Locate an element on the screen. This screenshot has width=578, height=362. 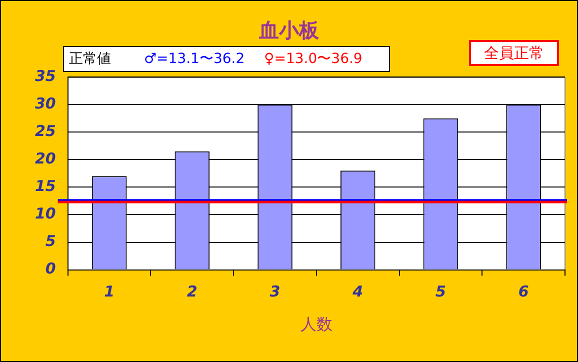
text: 全員正常 is located at coordinates (514, 53).